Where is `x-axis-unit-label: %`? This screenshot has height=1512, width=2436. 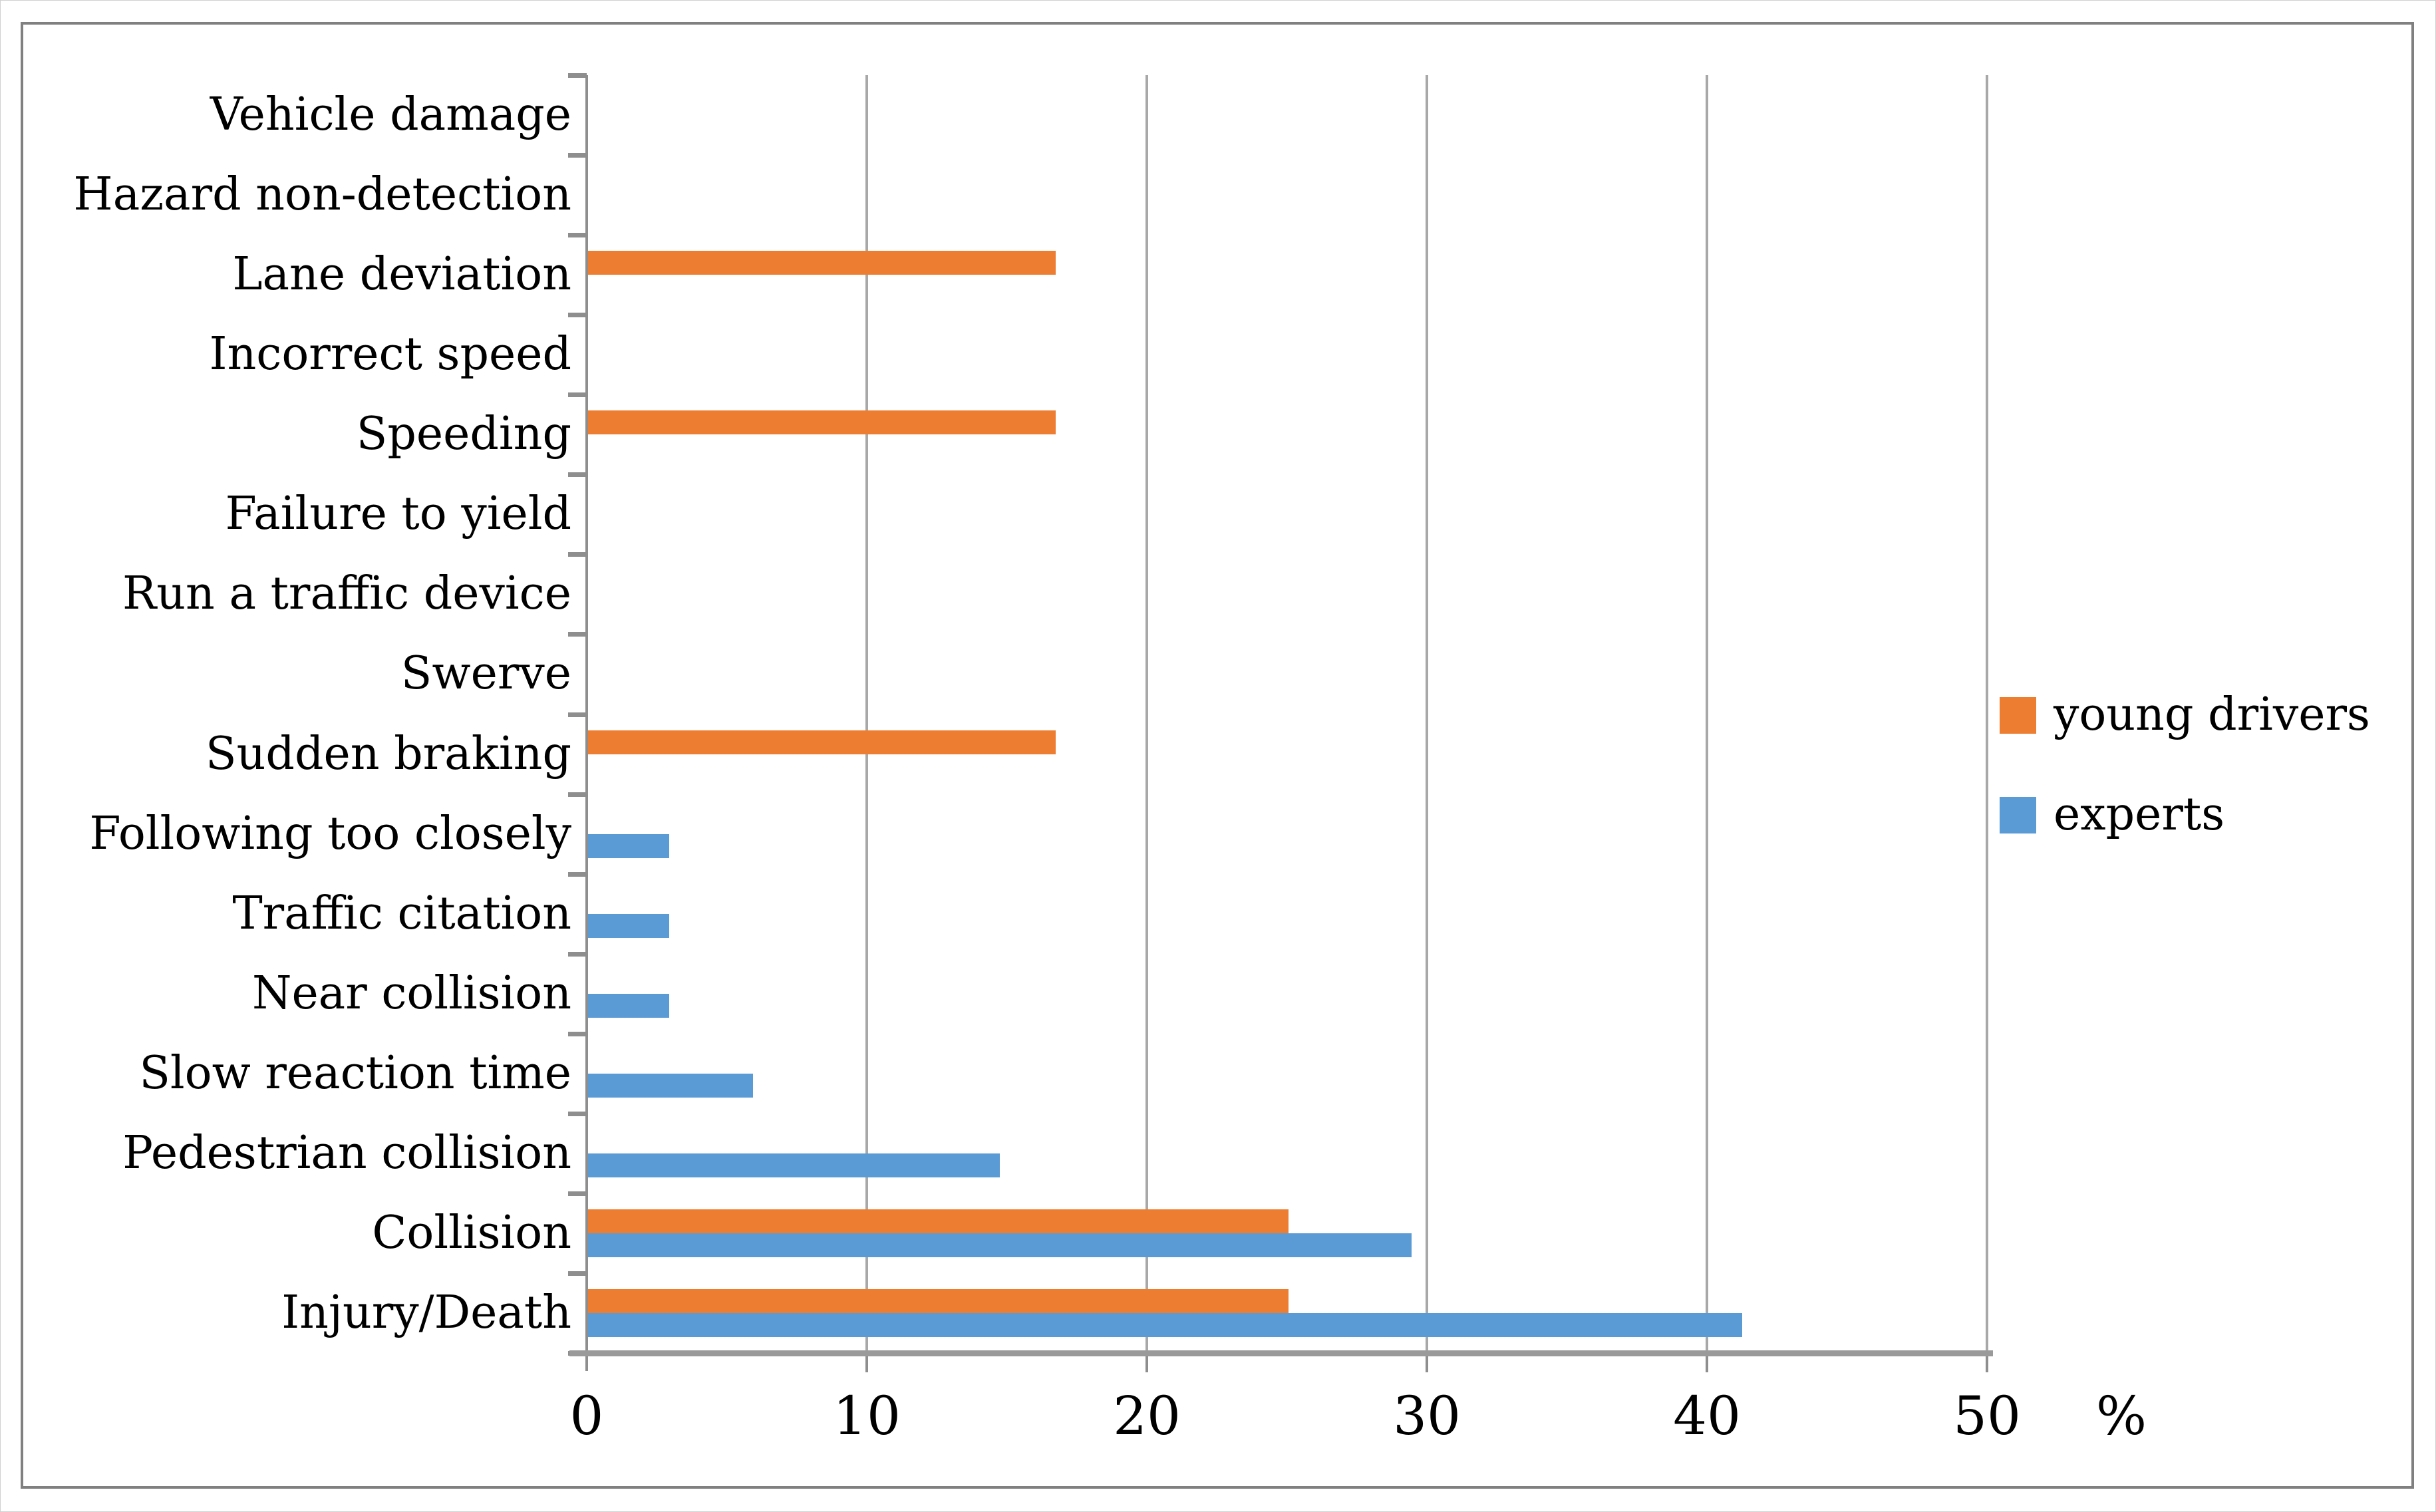
x-axis-unit-label: % is located at coordinates (2121, 1416).